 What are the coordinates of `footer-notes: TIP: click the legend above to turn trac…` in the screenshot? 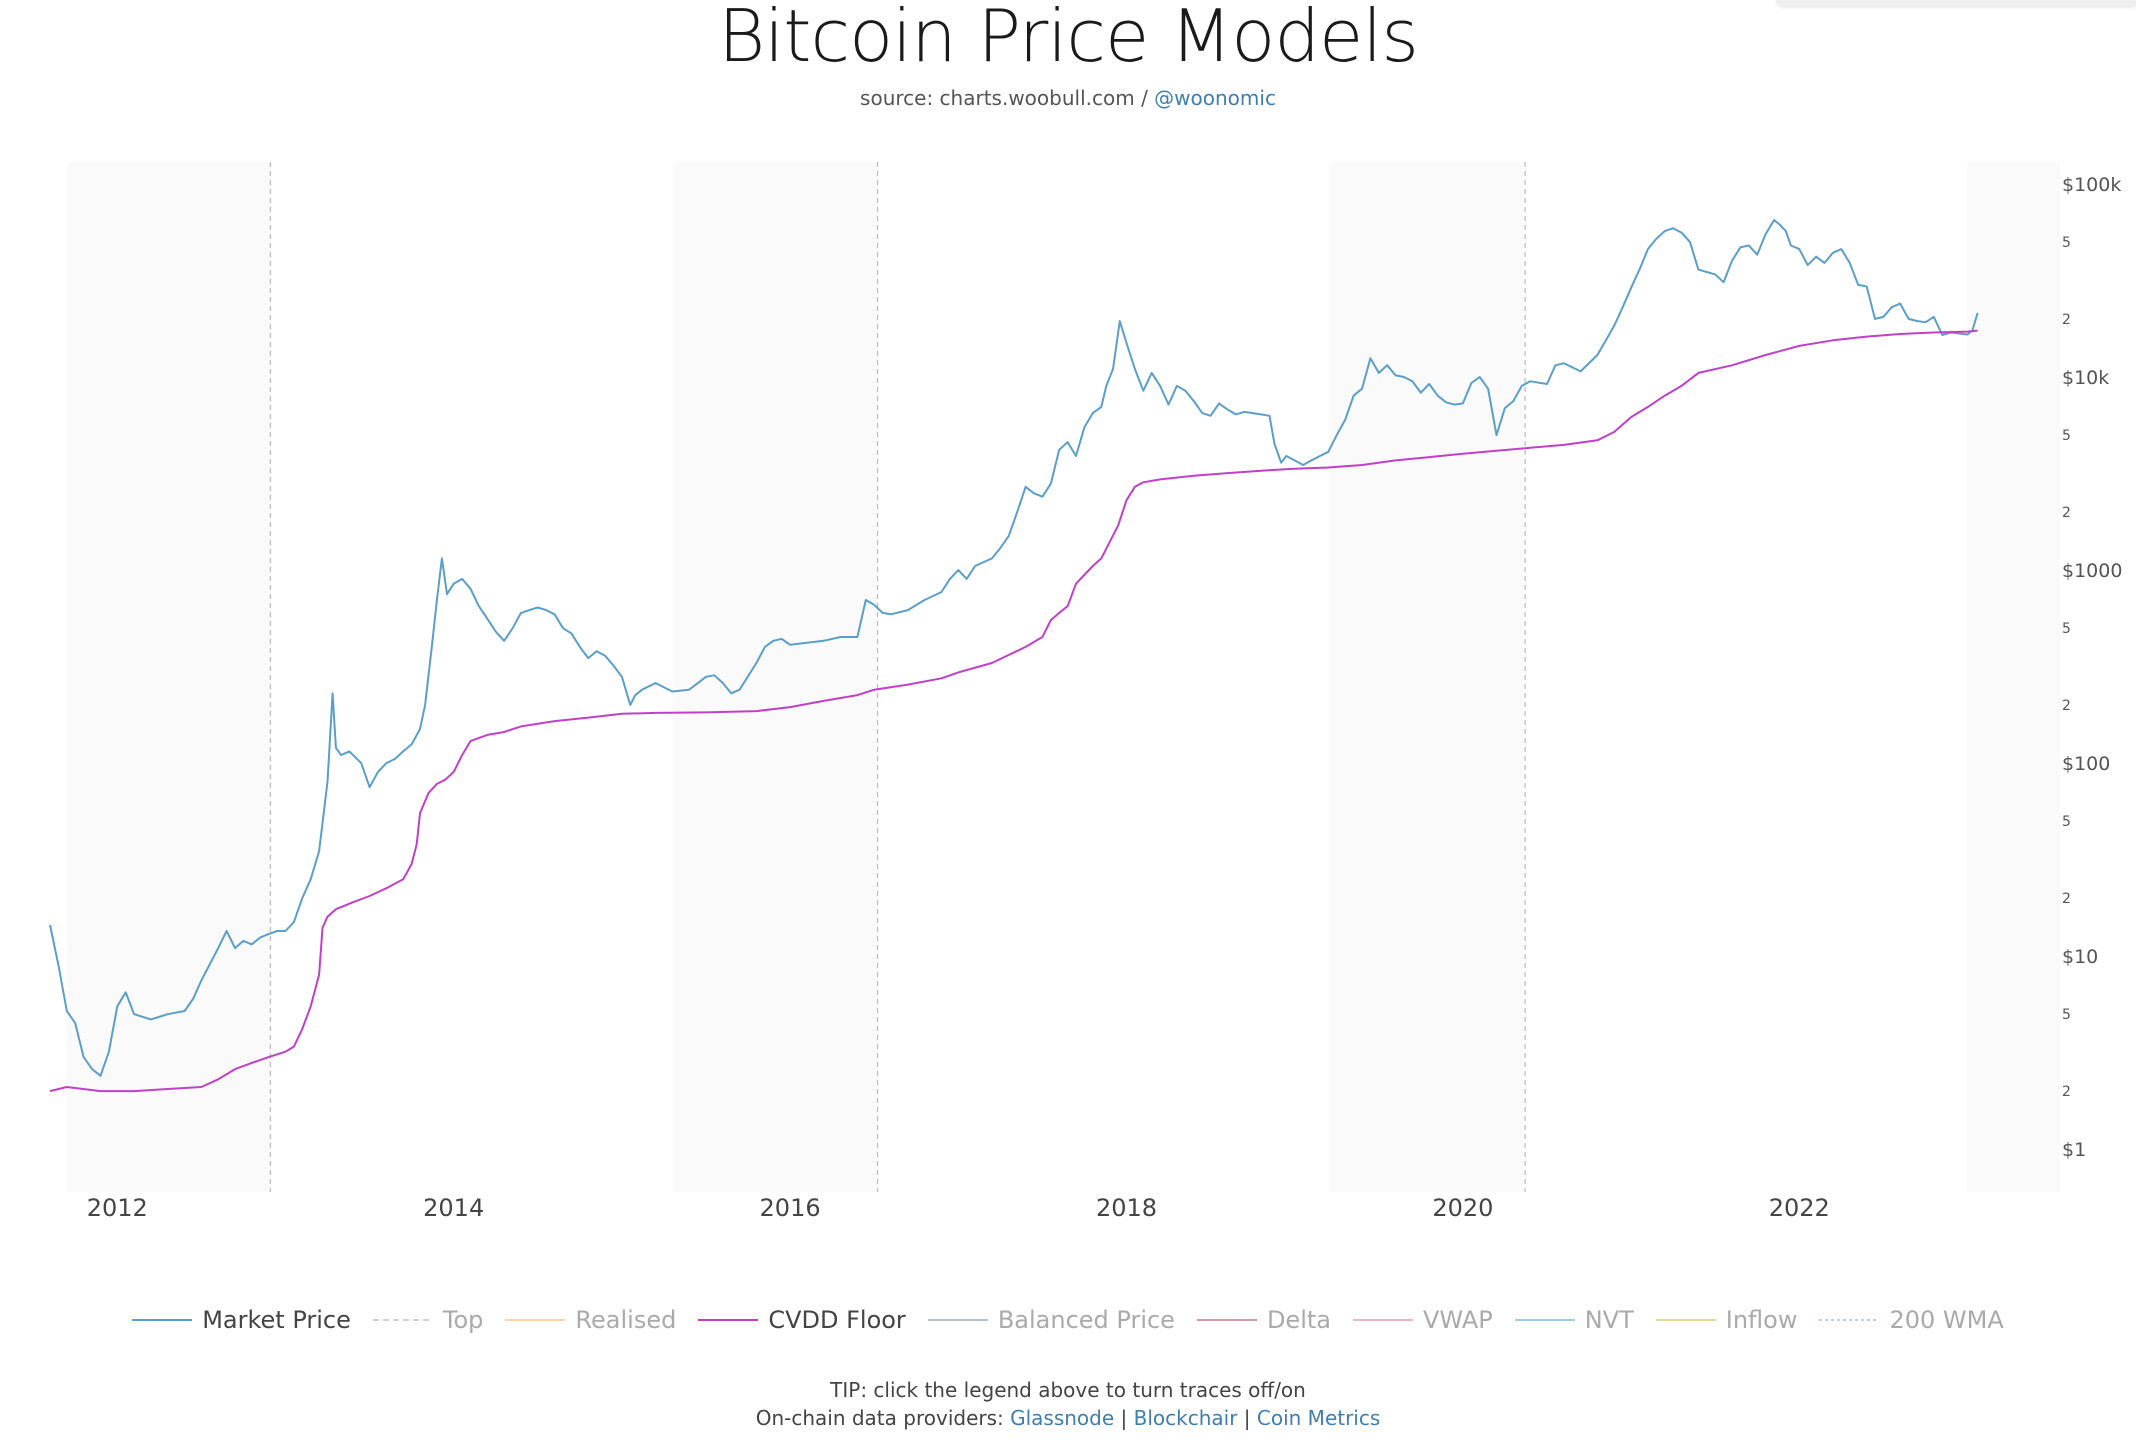 It's located at (1068, 1404).